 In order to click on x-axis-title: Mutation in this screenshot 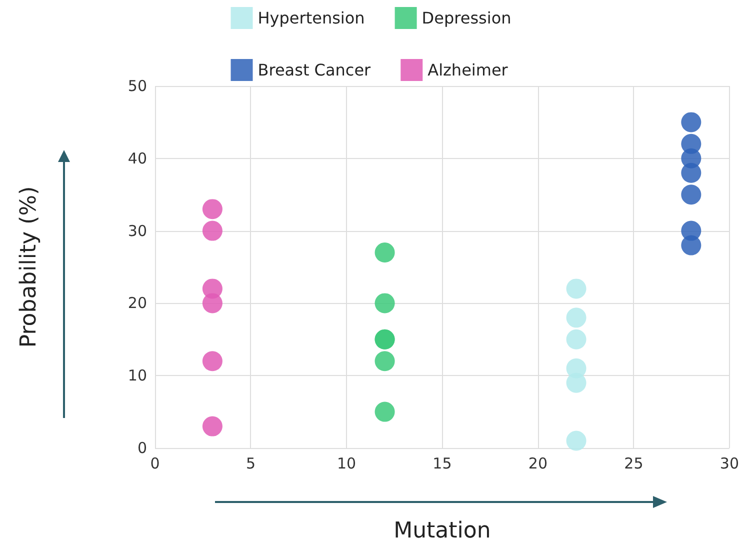, I will do `click(442, 531)`.